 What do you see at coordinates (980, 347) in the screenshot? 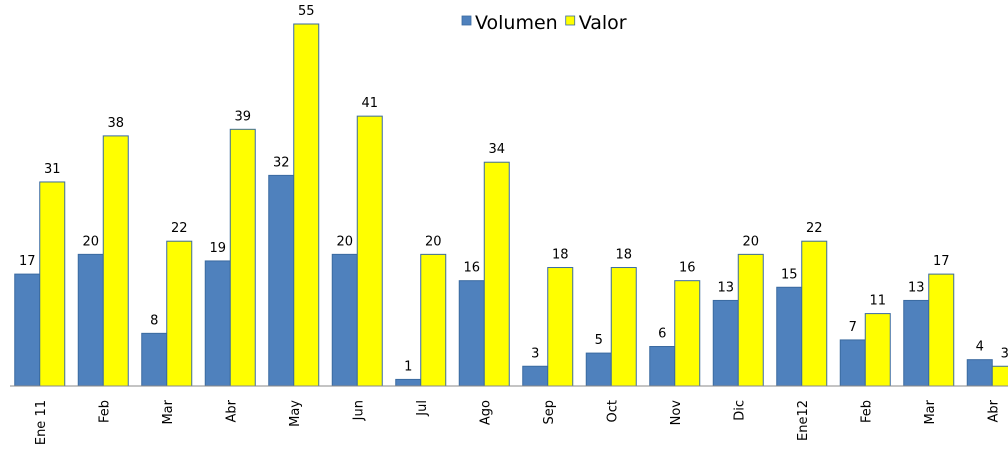
I see `data-label: 4` at bounding box center [980, 347].